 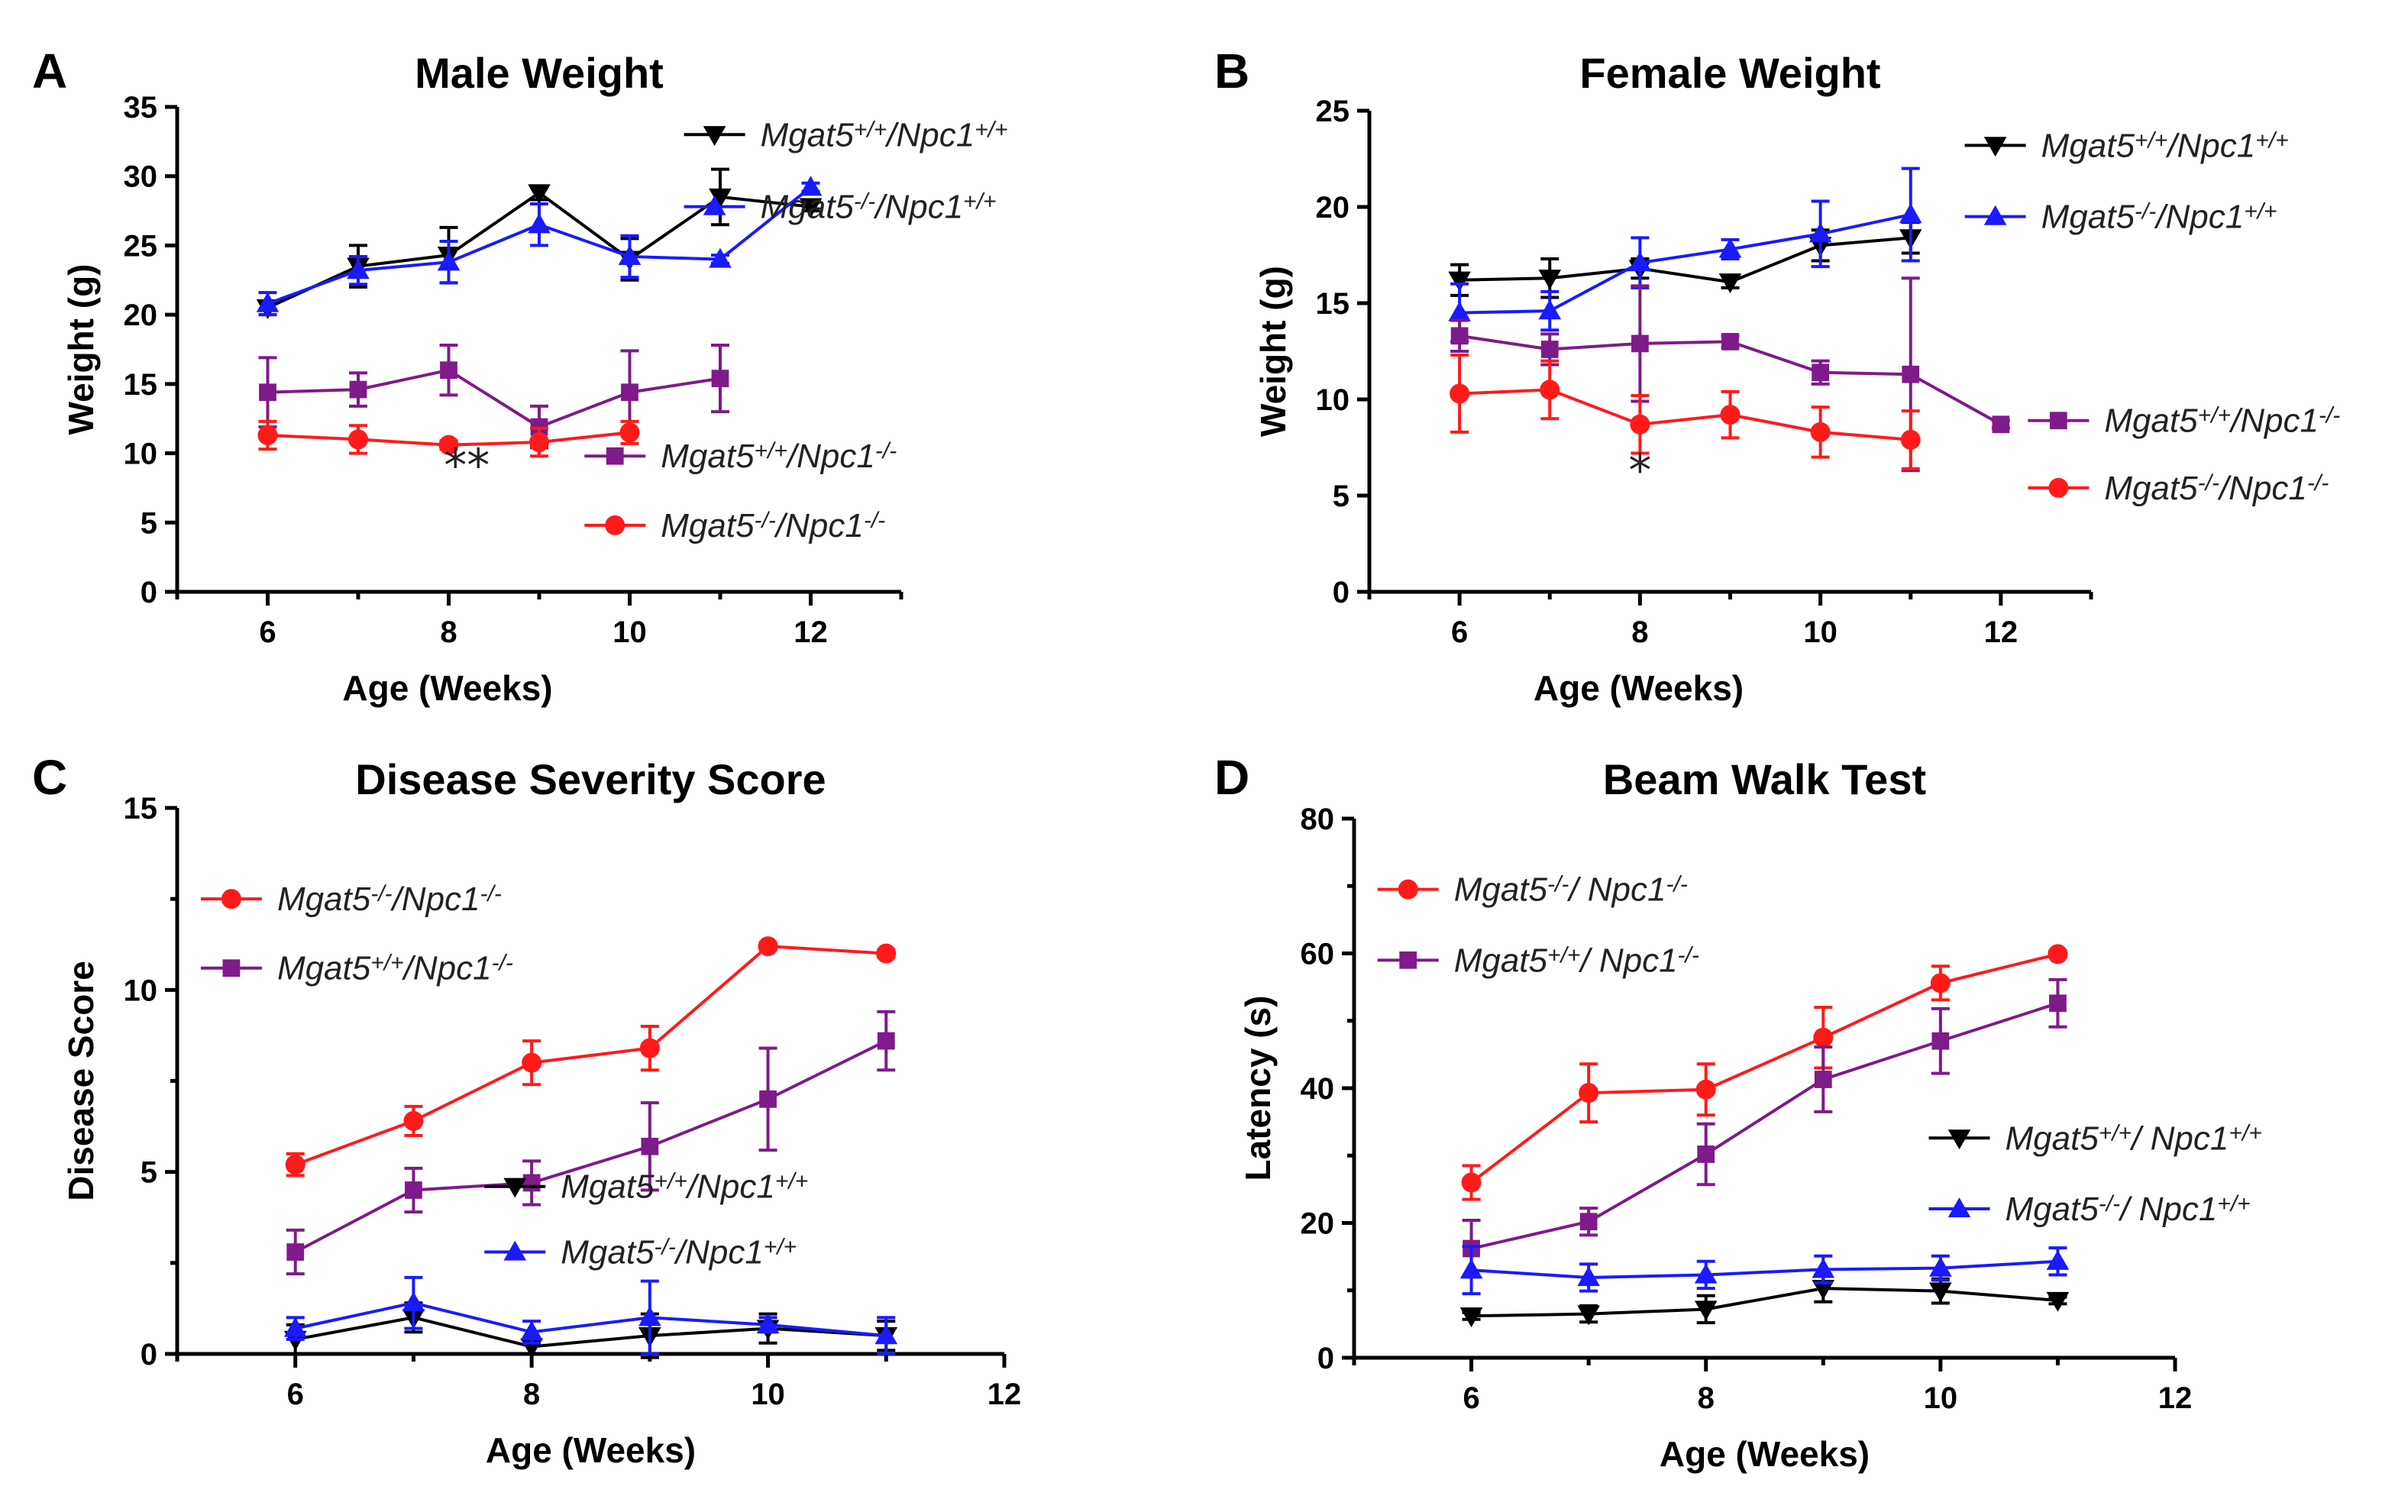 I want to click on legend-label: Mgat5+/+/ Npc1-/-, so click(x=1576, y=960).